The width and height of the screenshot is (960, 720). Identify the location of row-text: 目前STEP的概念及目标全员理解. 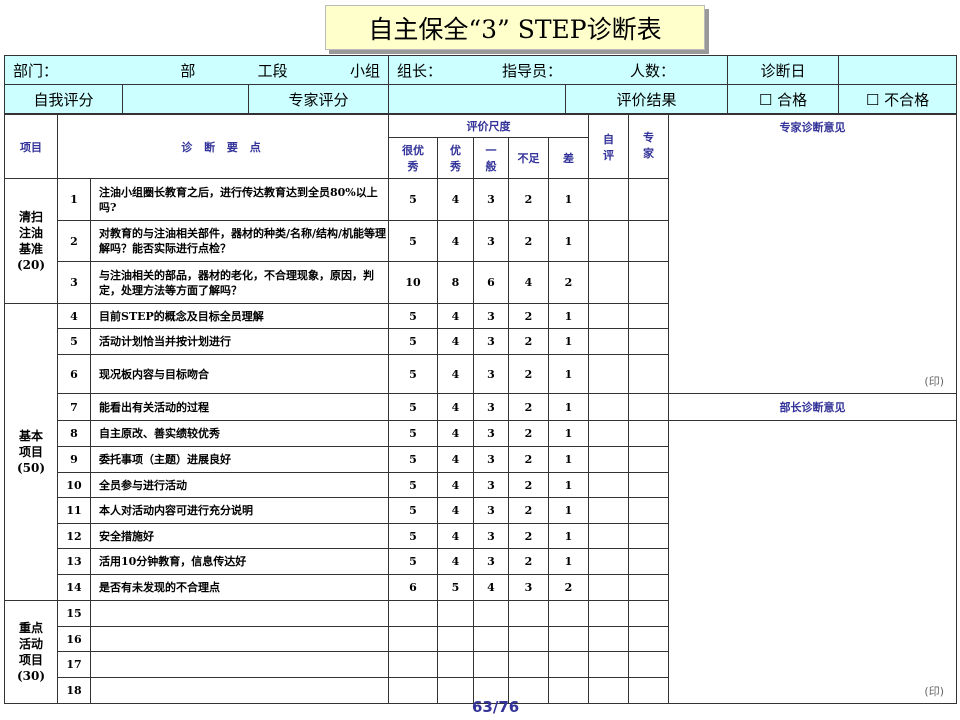
(239, 316).